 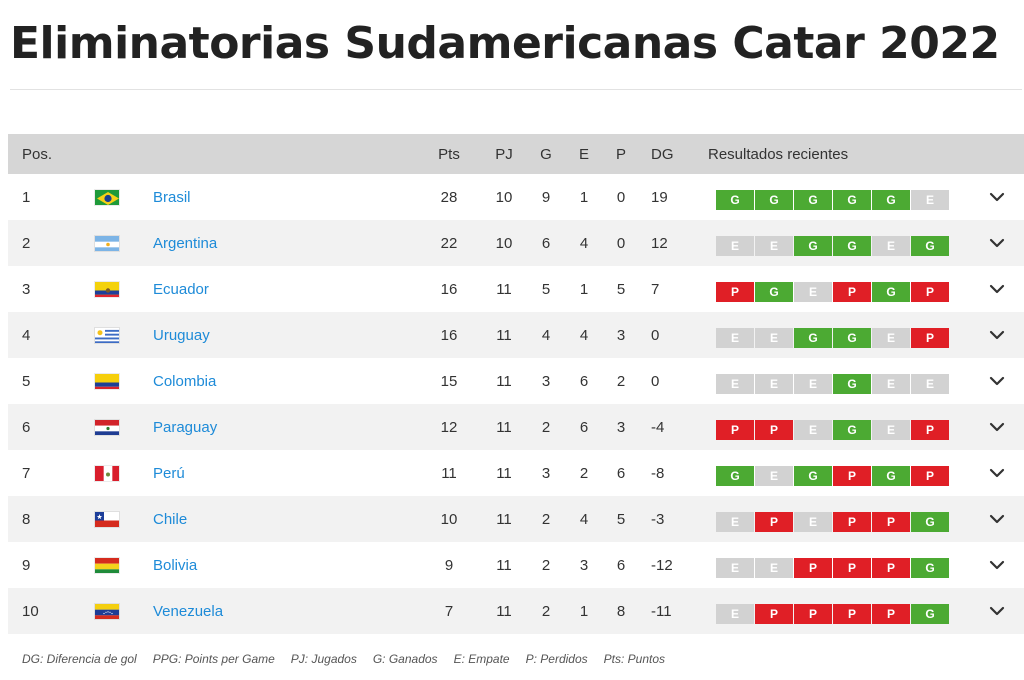 I want to click on legend-item: P: Perdidos, so click(x=556, y=659).